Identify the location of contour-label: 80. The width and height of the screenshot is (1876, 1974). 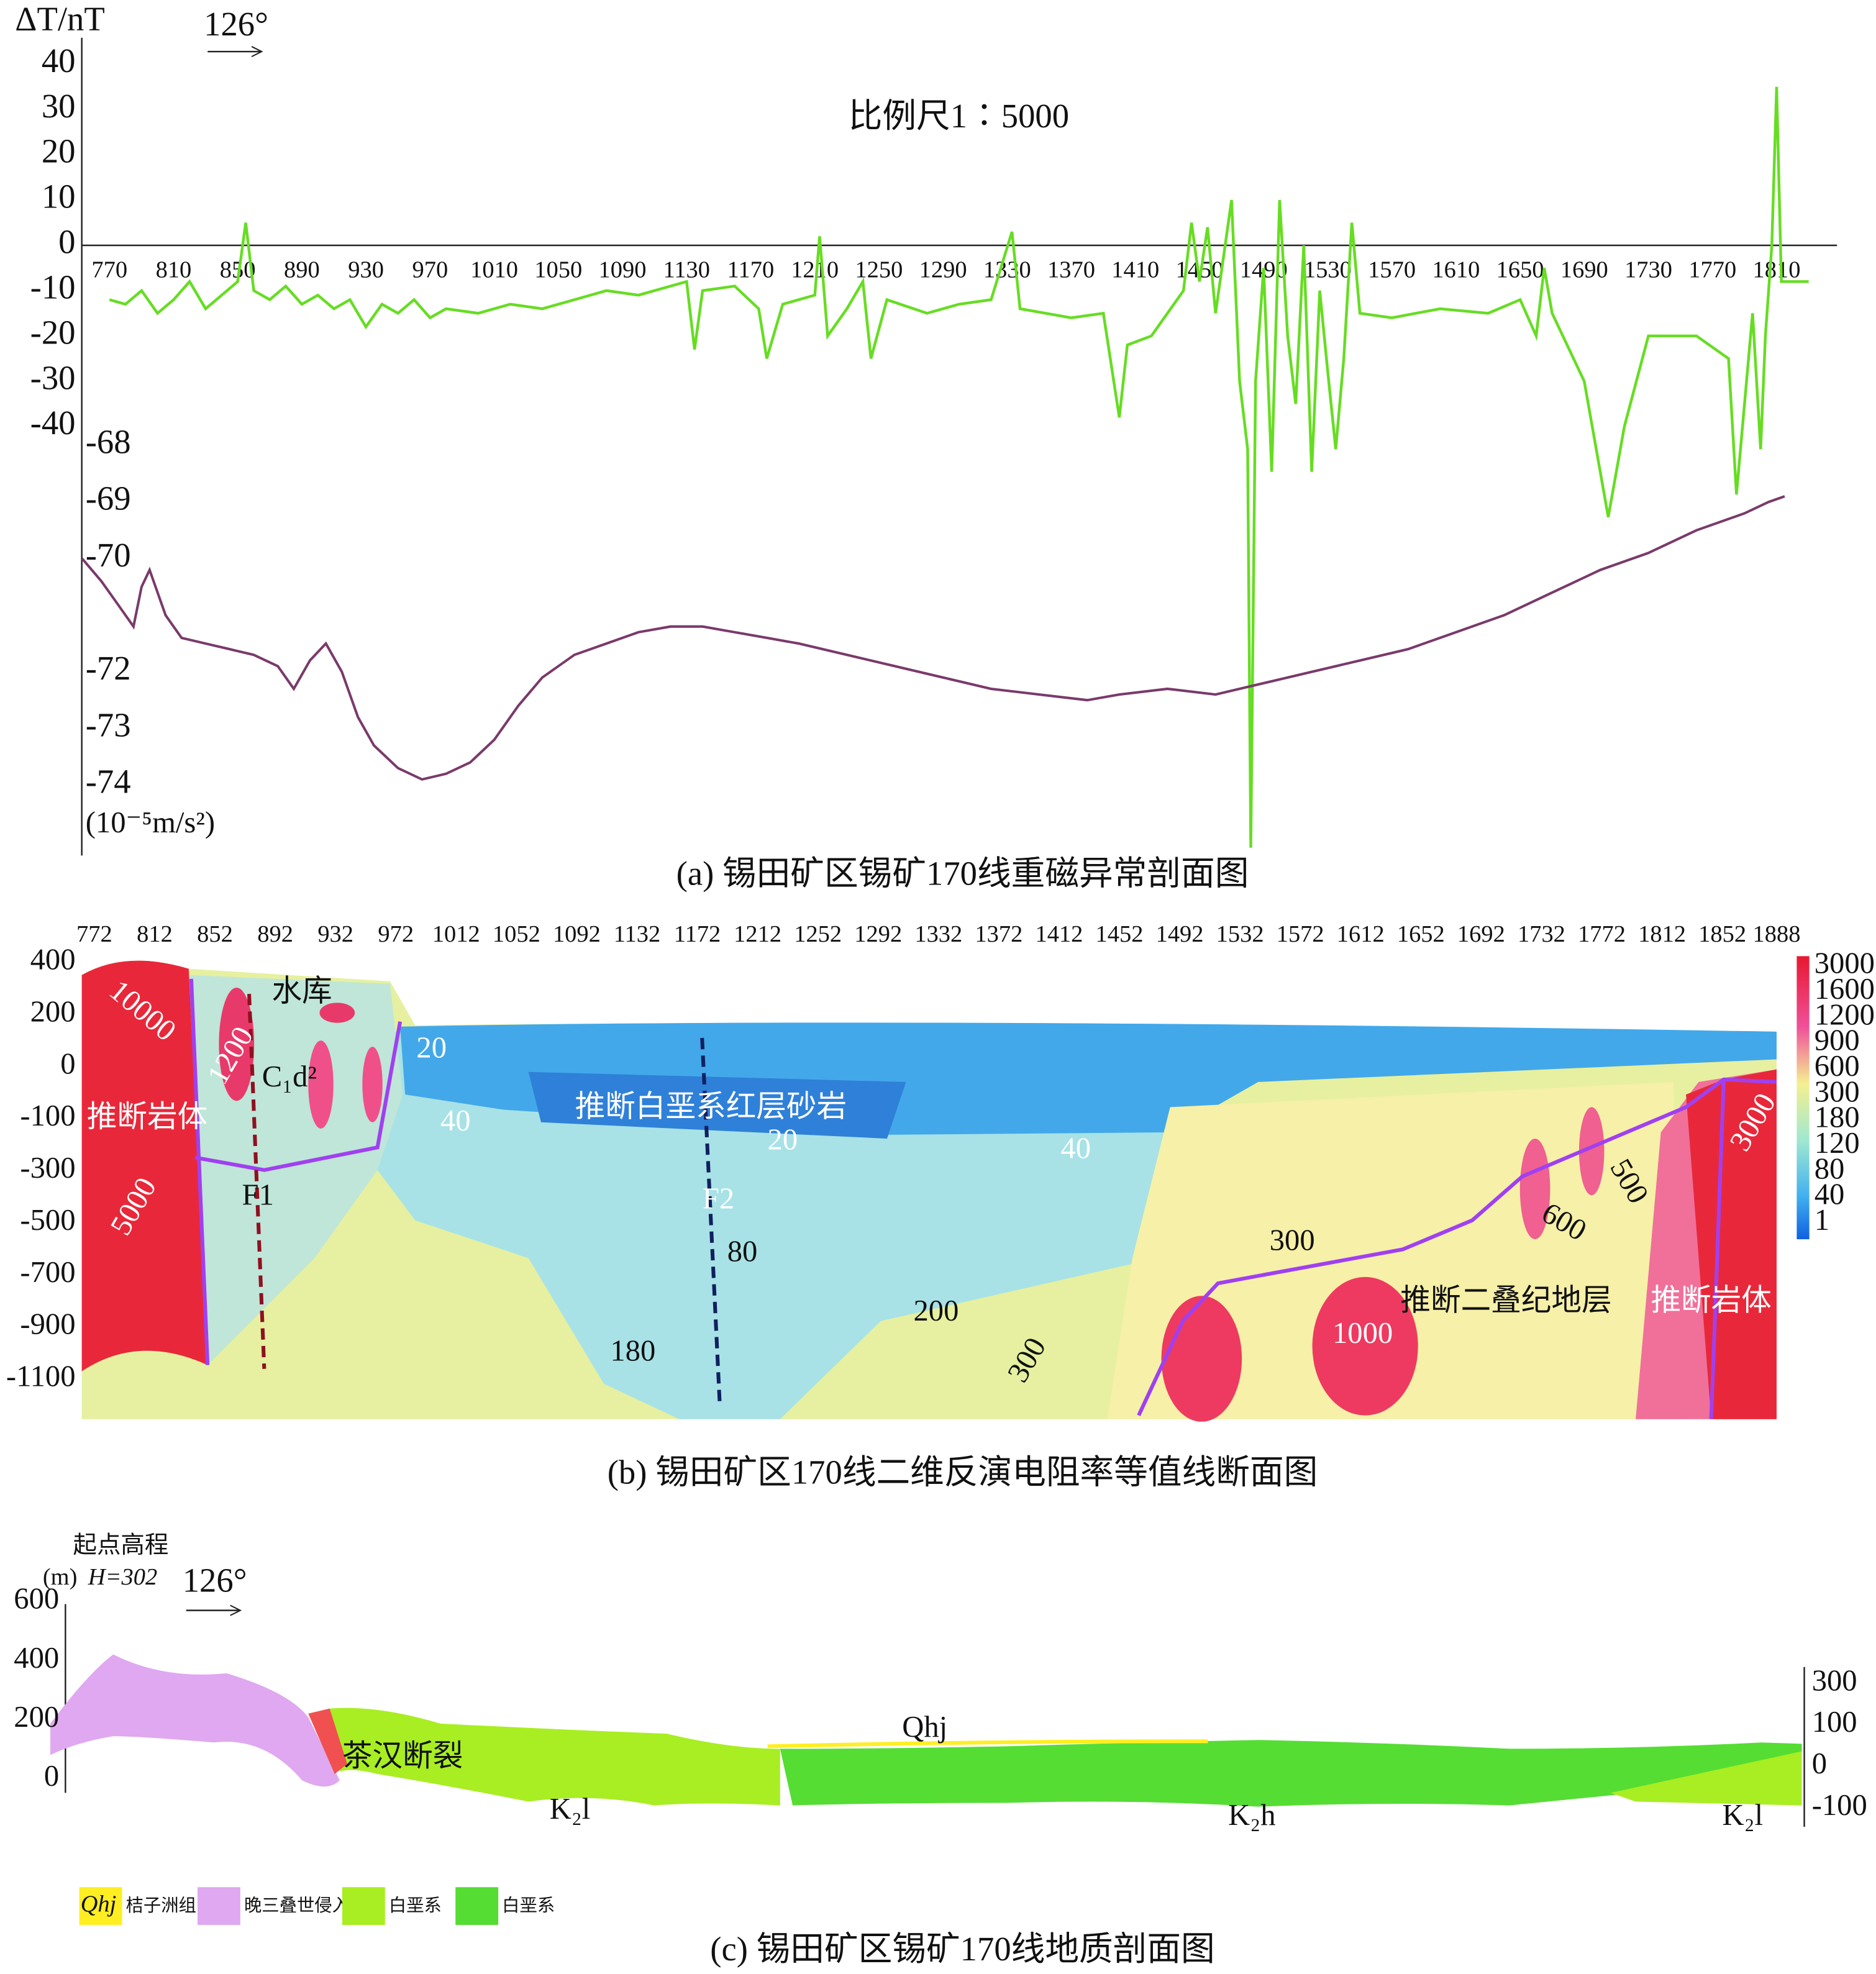
(742, 1252).